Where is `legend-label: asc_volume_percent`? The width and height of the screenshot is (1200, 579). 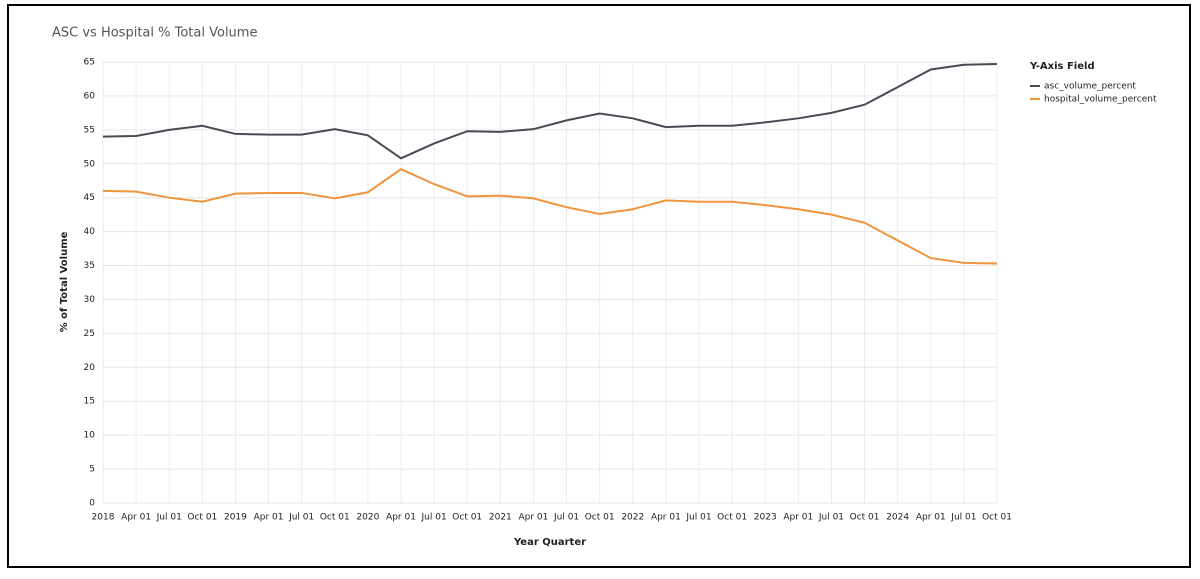 legend-label: asc_volume_percent is located at coordinates (1090, 87).